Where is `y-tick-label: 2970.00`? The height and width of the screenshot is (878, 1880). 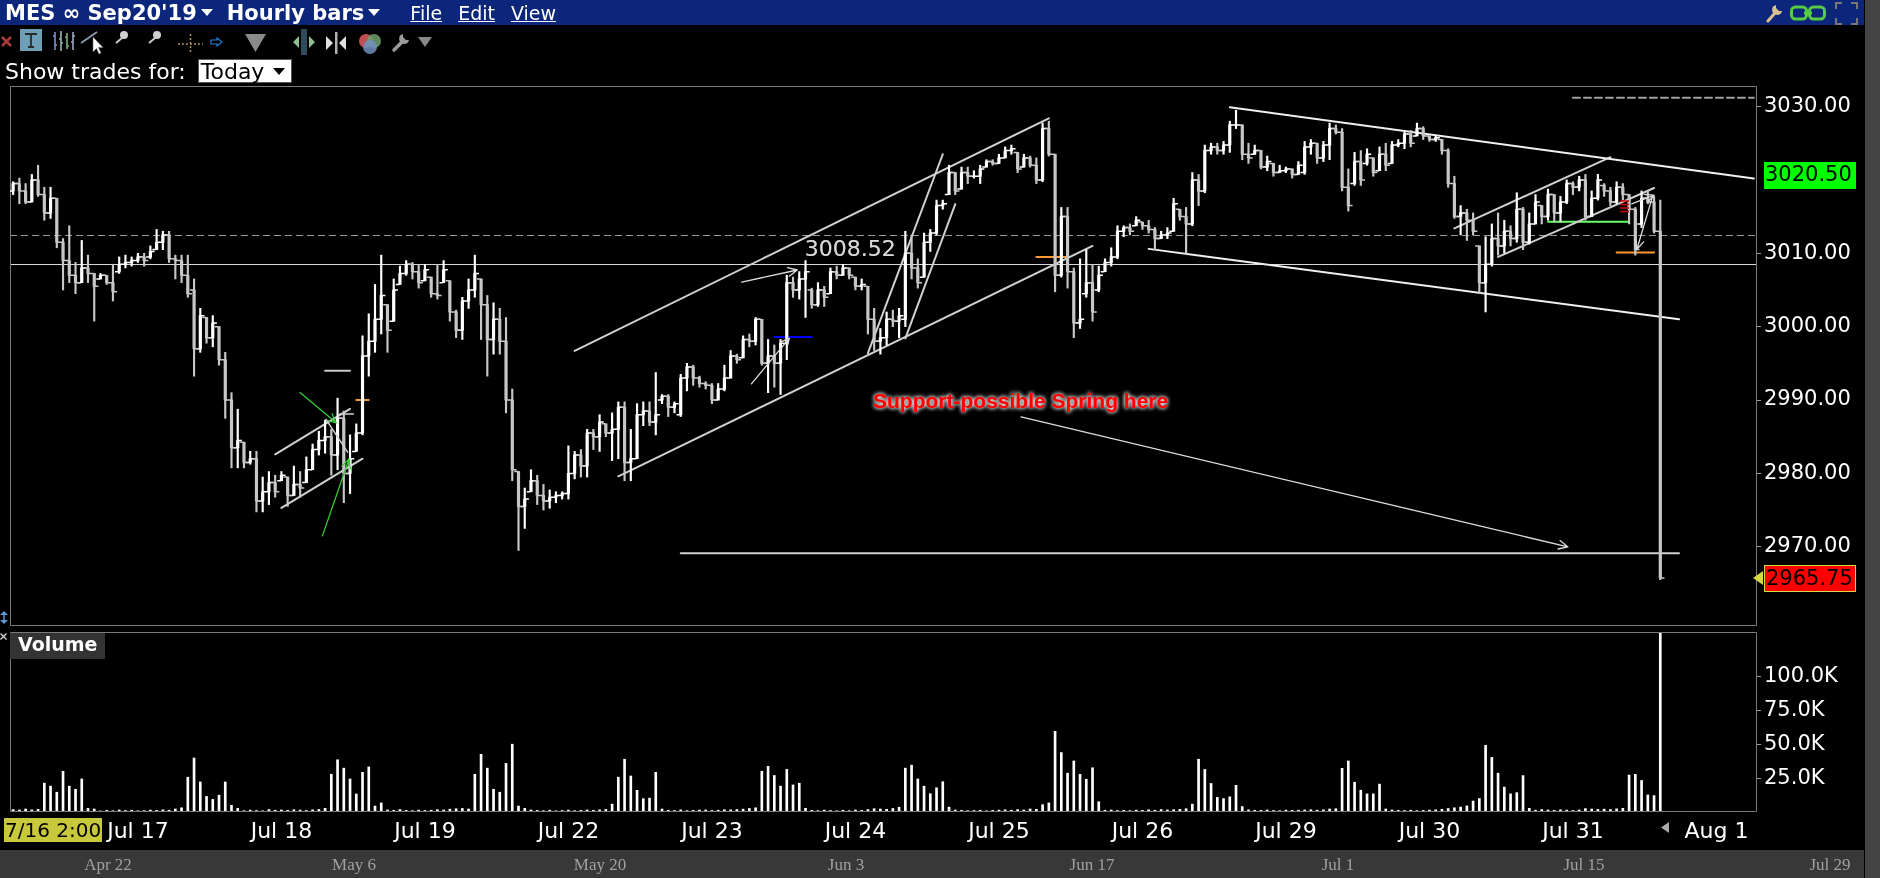 y-tick-label: 2970.00 is located at coordinates (1807, 545).